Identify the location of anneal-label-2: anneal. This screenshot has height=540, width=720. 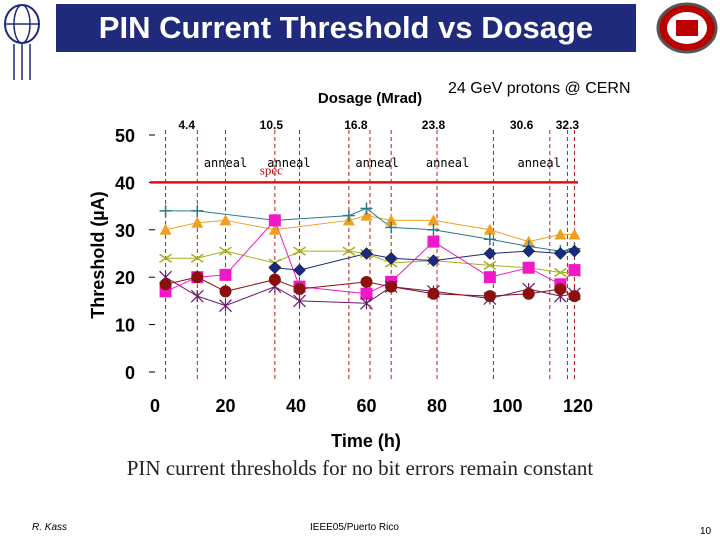
(376, 163).